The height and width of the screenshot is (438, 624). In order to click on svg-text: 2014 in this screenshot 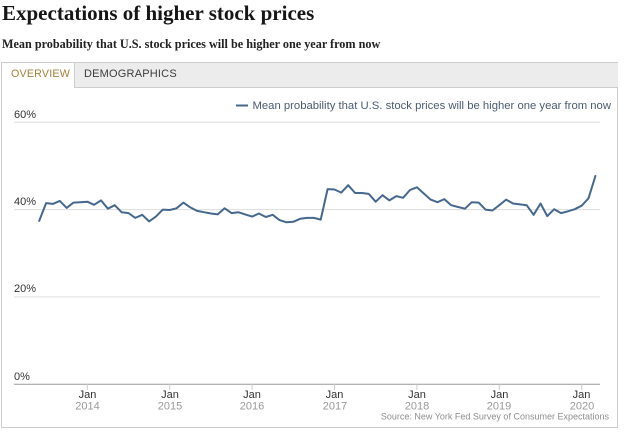, I will do `click(87, 407)`.